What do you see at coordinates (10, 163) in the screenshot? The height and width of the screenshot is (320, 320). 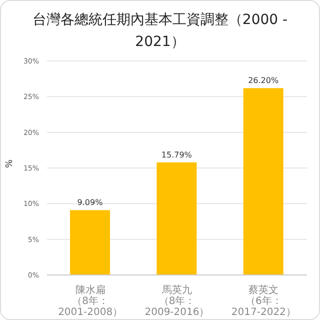 I see `y-axis-title: %` at bounding box center [10, 163].